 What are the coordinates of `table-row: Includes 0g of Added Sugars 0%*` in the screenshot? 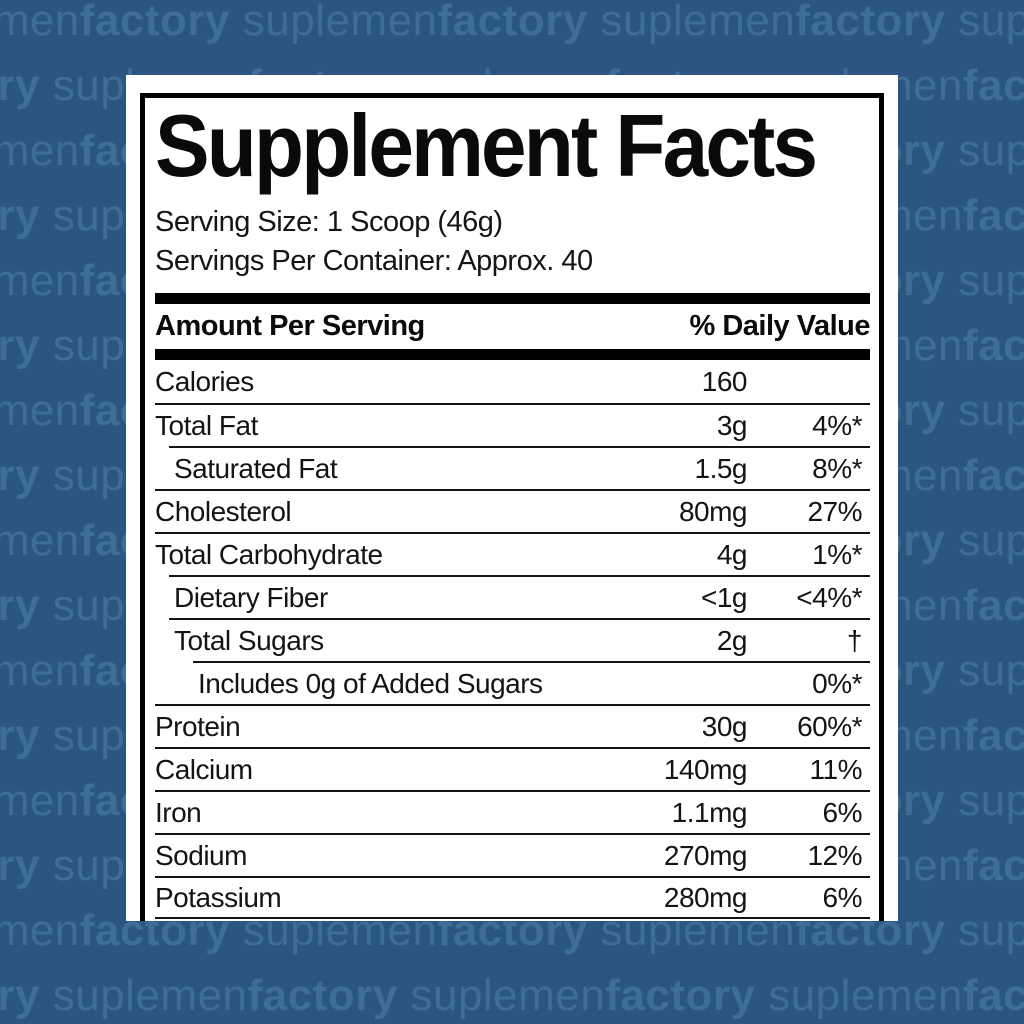 It's located at (531, 682).